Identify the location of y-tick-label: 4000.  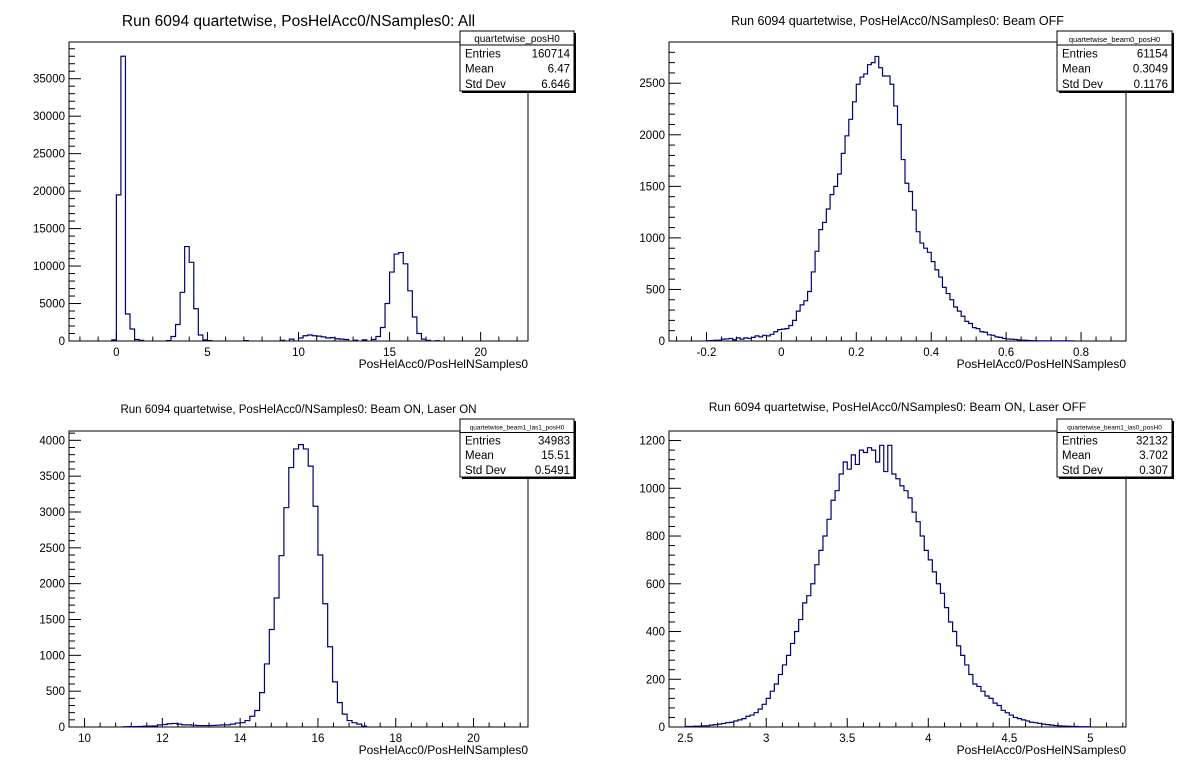
(52, 441).